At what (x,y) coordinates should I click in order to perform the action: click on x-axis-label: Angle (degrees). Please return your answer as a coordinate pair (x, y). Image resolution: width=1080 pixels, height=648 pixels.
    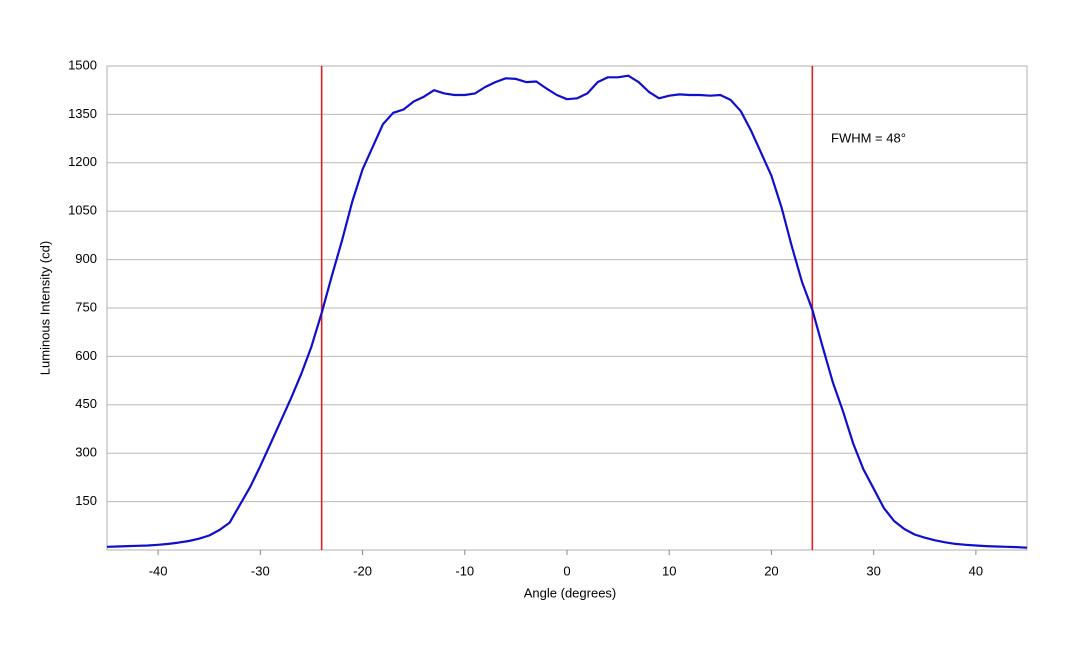
    Looking at the image, I should click on (570, 592).